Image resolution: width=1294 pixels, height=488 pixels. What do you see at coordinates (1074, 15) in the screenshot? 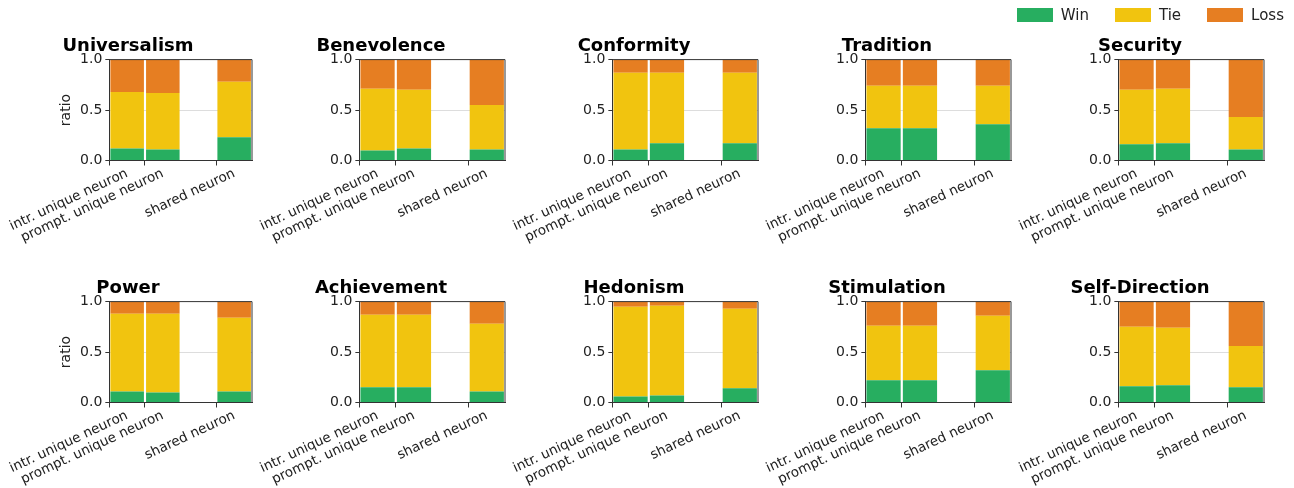
I see `legend-label: Win` at bounding box center [1074, 15].